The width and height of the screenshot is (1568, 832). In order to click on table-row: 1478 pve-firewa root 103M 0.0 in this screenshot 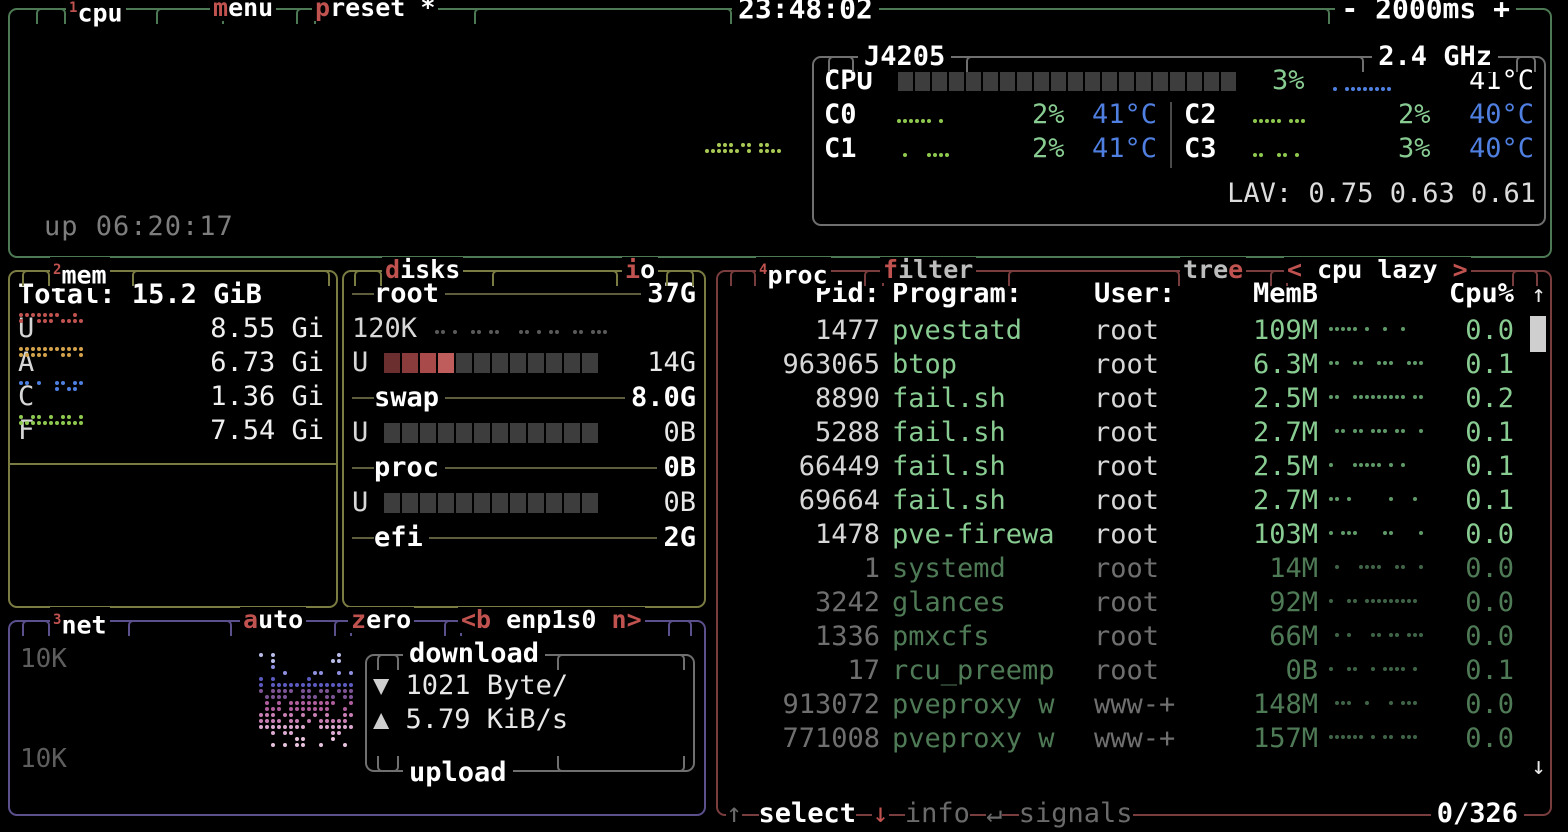, I will do `click(1134, 535)`.